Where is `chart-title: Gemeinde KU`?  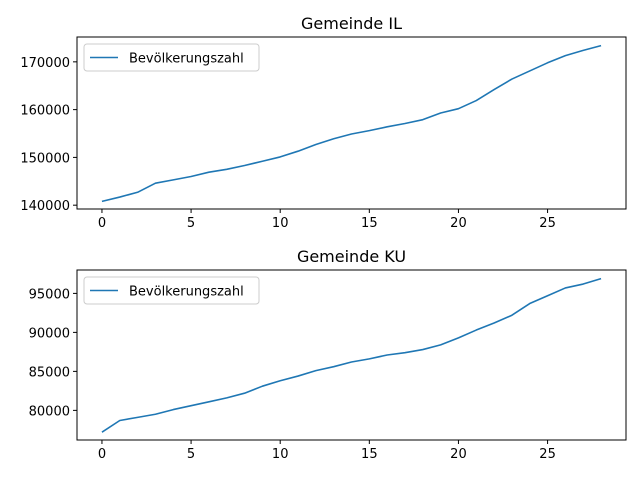 chart-title: Gemeinde KU is located at coordinates (351, 256).